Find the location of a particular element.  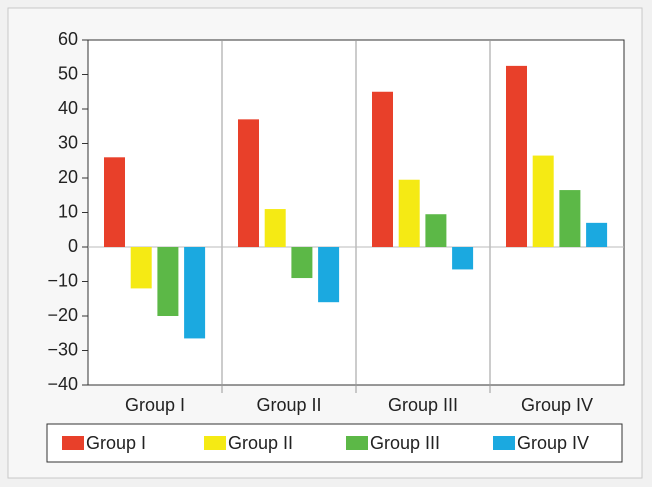

y-tick-label: −40 is located at coordinates (62, 384).